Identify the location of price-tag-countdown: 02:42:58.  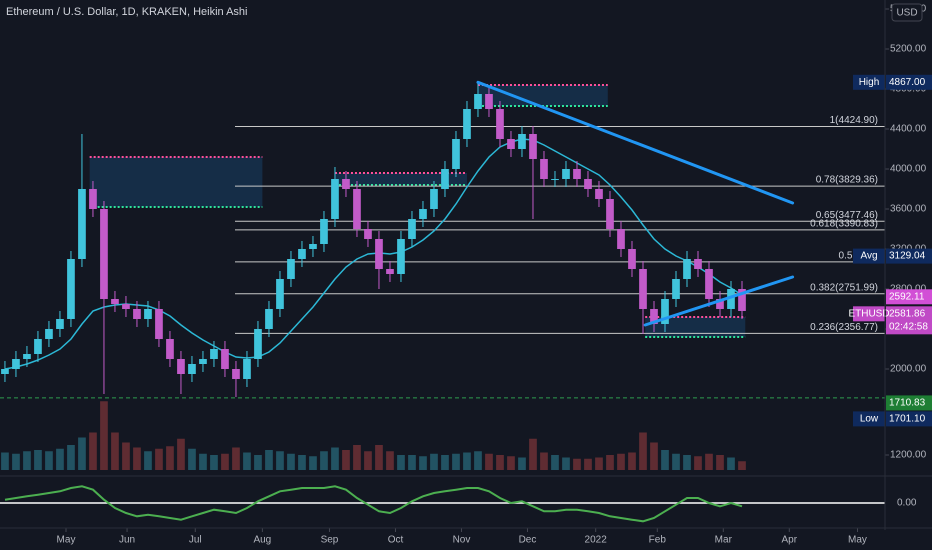
(908, 326).